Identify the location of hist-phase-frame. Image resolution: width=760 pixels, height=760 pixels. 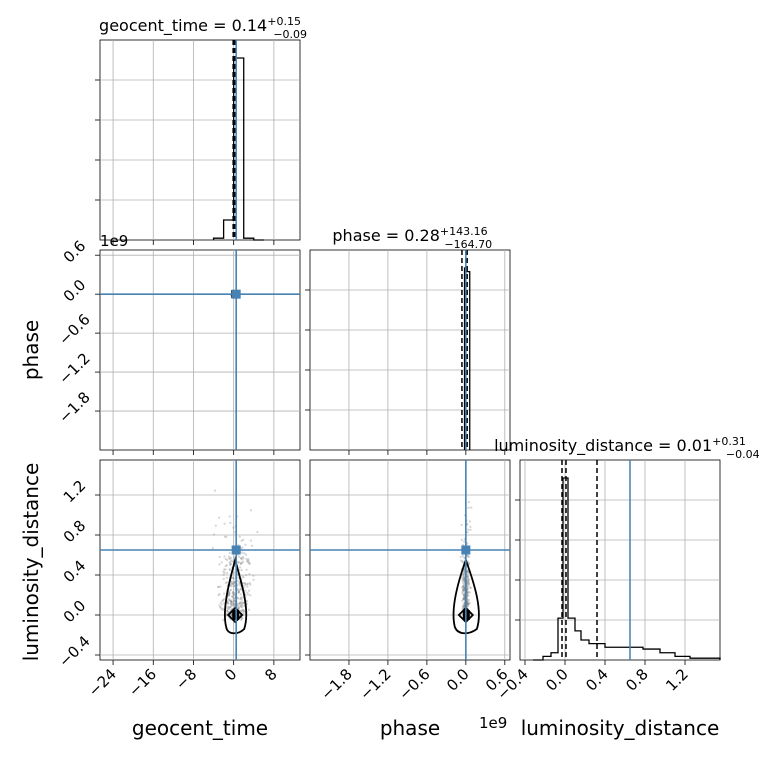
(410, 350).